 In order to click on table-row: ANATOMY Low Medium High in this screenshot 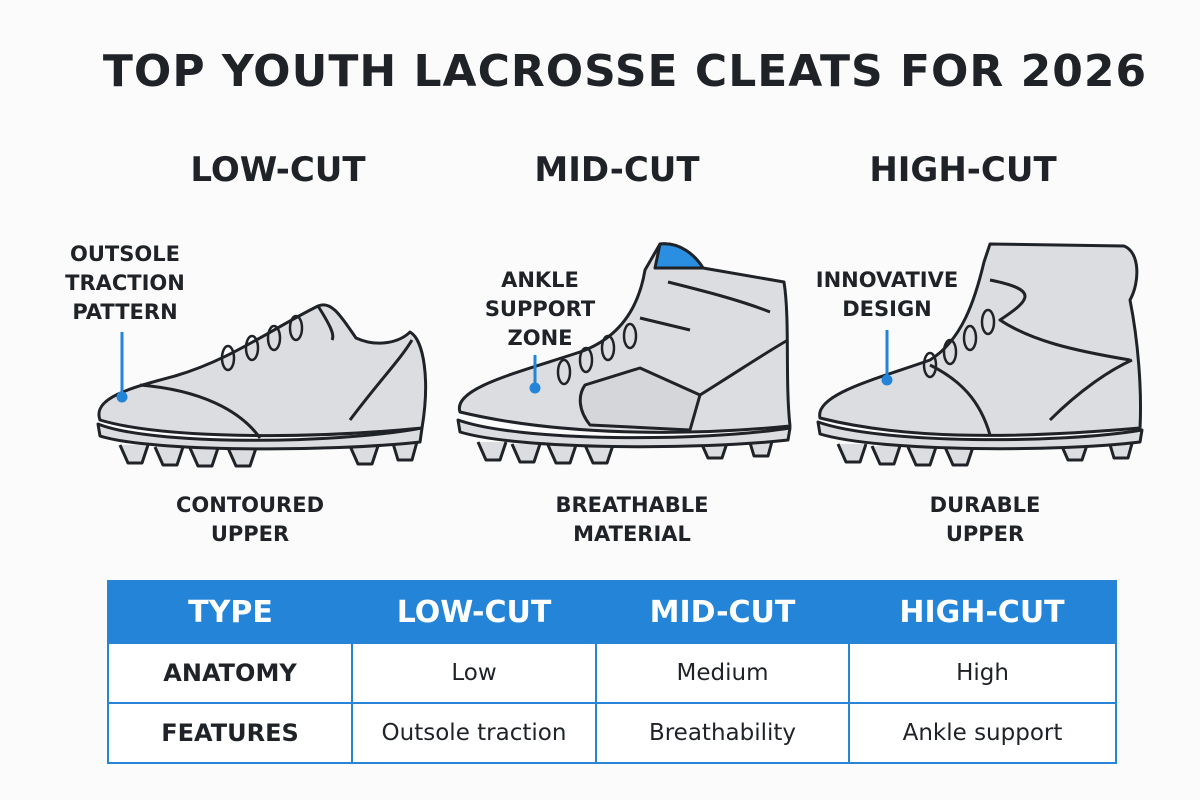, I will do `click(612, 673)`.